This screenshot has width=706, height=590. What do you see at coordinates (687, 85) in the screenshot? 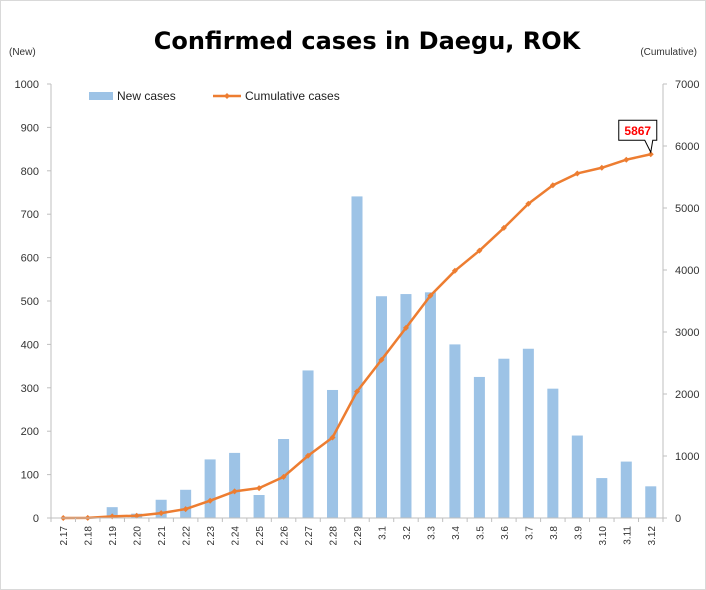
I see `right-tick-label: 7000` at bounding box center [687, 85].